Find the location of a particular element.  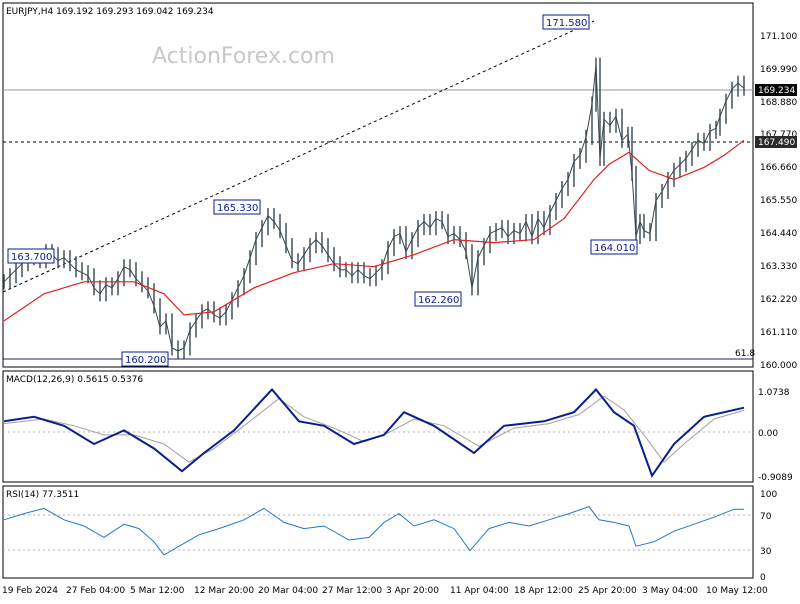

price-tick: 166.660 is located at coordinates (778, 168).